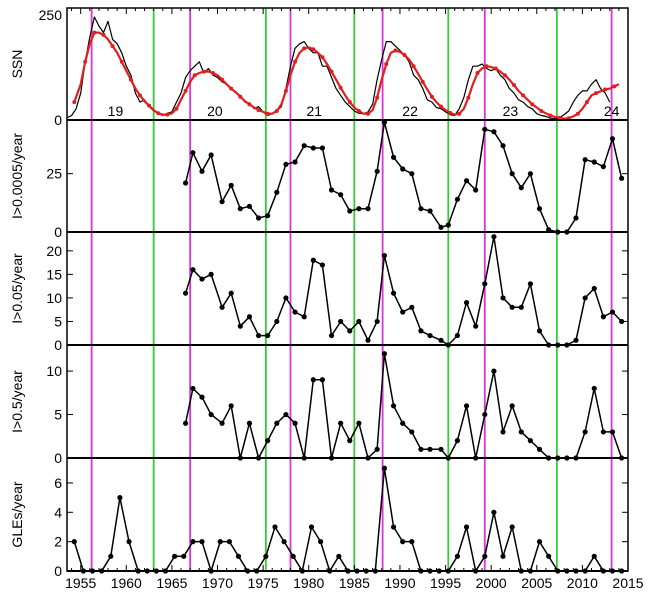  I want to click on y-tick-label: 10, so click(54, 371).